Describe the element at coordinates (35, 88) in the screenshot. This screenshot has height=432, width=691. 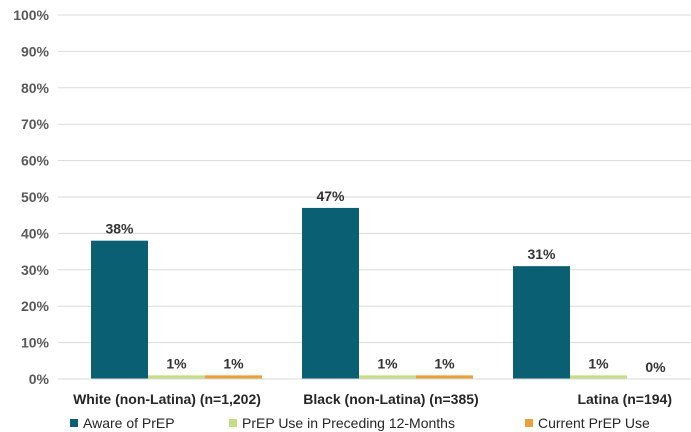
I see `y-tick-label: 80%` at that location.